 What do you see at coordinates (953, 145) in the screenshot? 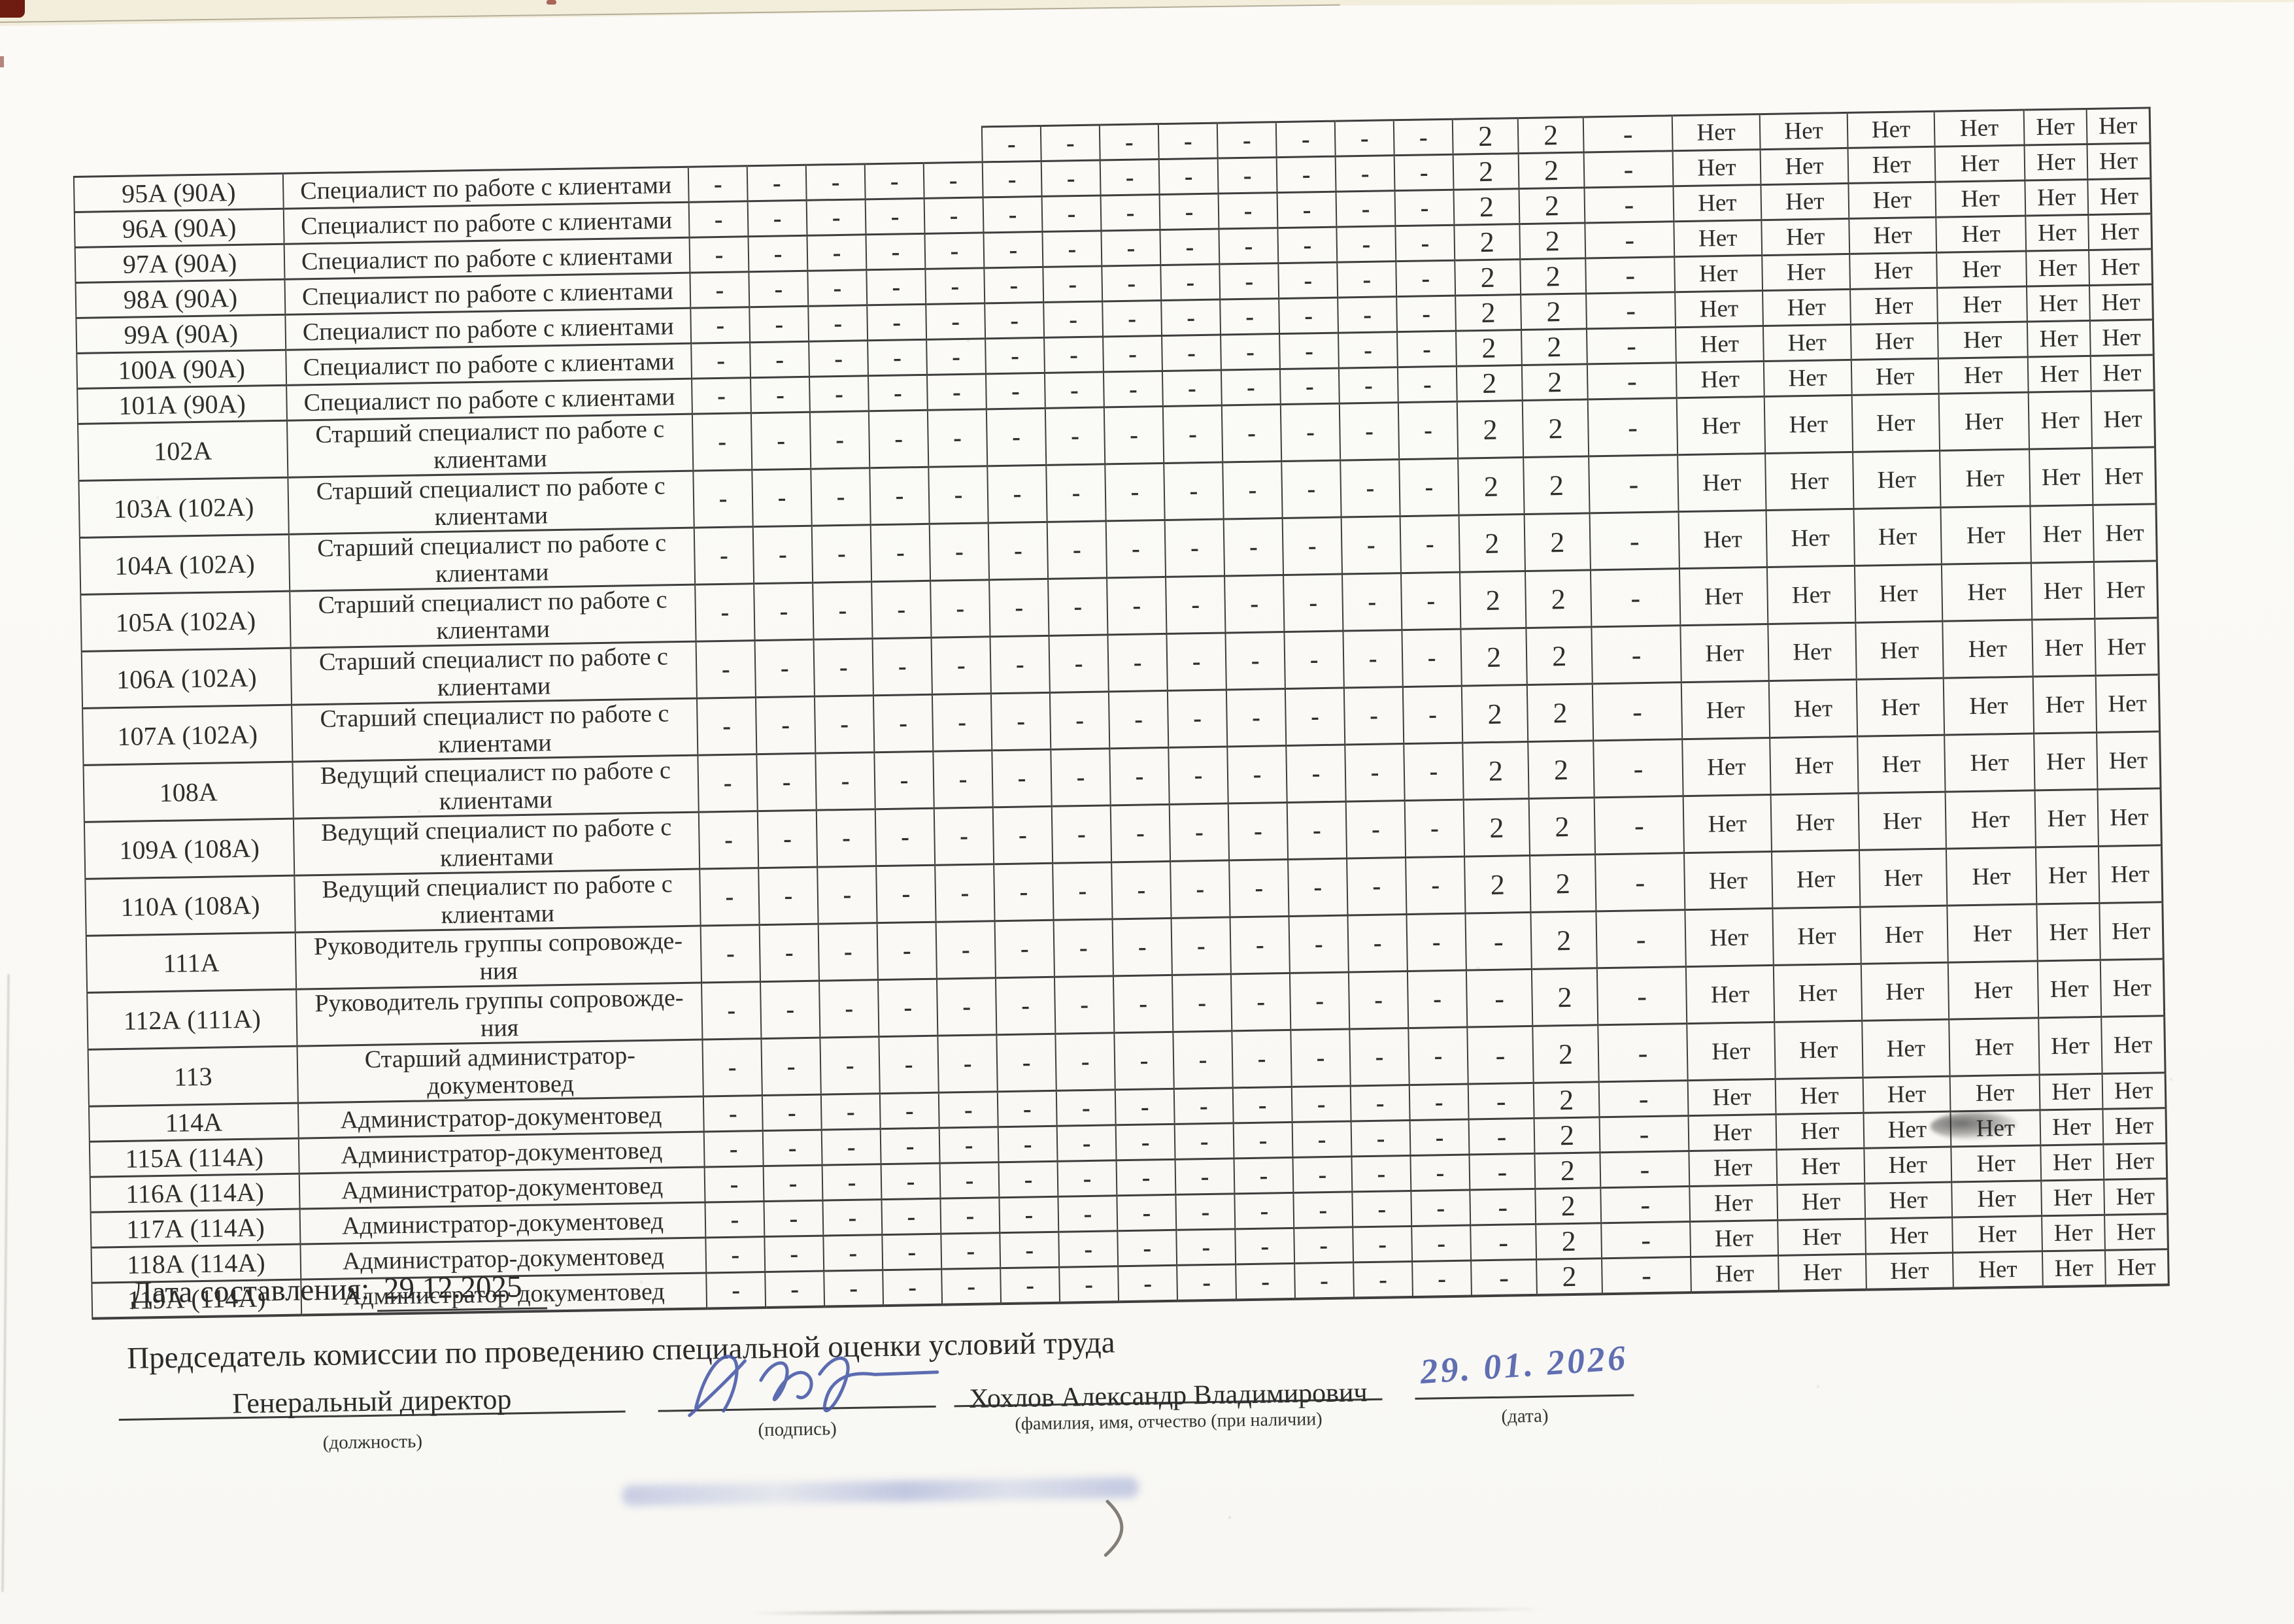
I see `factor-class-cell` at bounding box center [953, 145].